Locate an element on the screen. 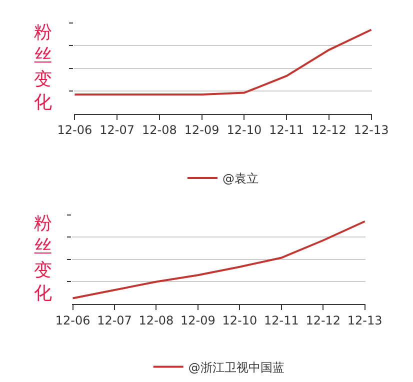 This screenshot has height=382, width=413. legend-label: @浙江卫视中国蓝 is located at coordinates (236, 367).